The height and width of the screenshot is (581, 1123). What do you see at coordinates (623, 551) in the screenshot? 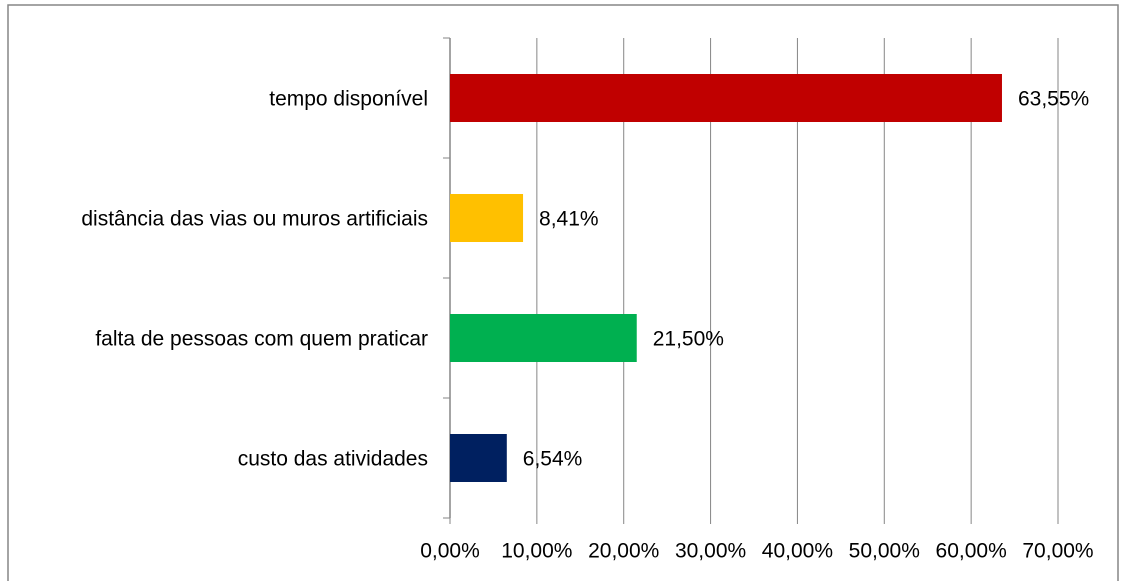
I see `x-tick-label: 20,00%` at bounding box center [623, 551].